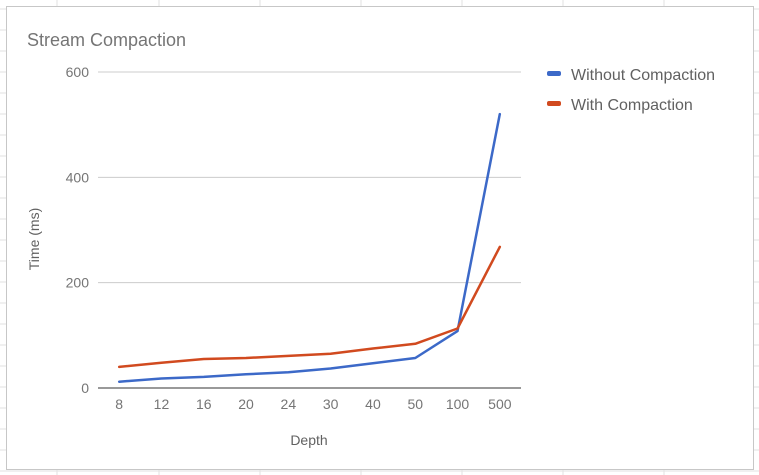 This screenshot has height=475, width=759. I want to click on x-tick-label: 8, so click(119, 404).